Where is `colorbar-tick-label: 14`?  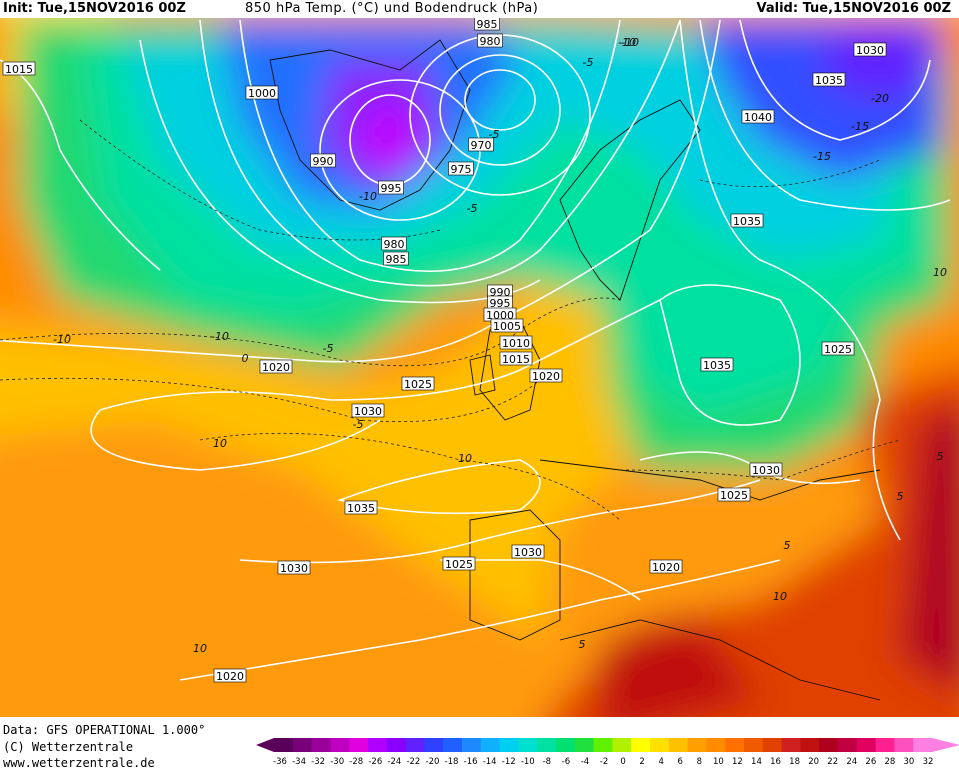
colorbar-tick-label: 14 is located at coordinates (756, 761).